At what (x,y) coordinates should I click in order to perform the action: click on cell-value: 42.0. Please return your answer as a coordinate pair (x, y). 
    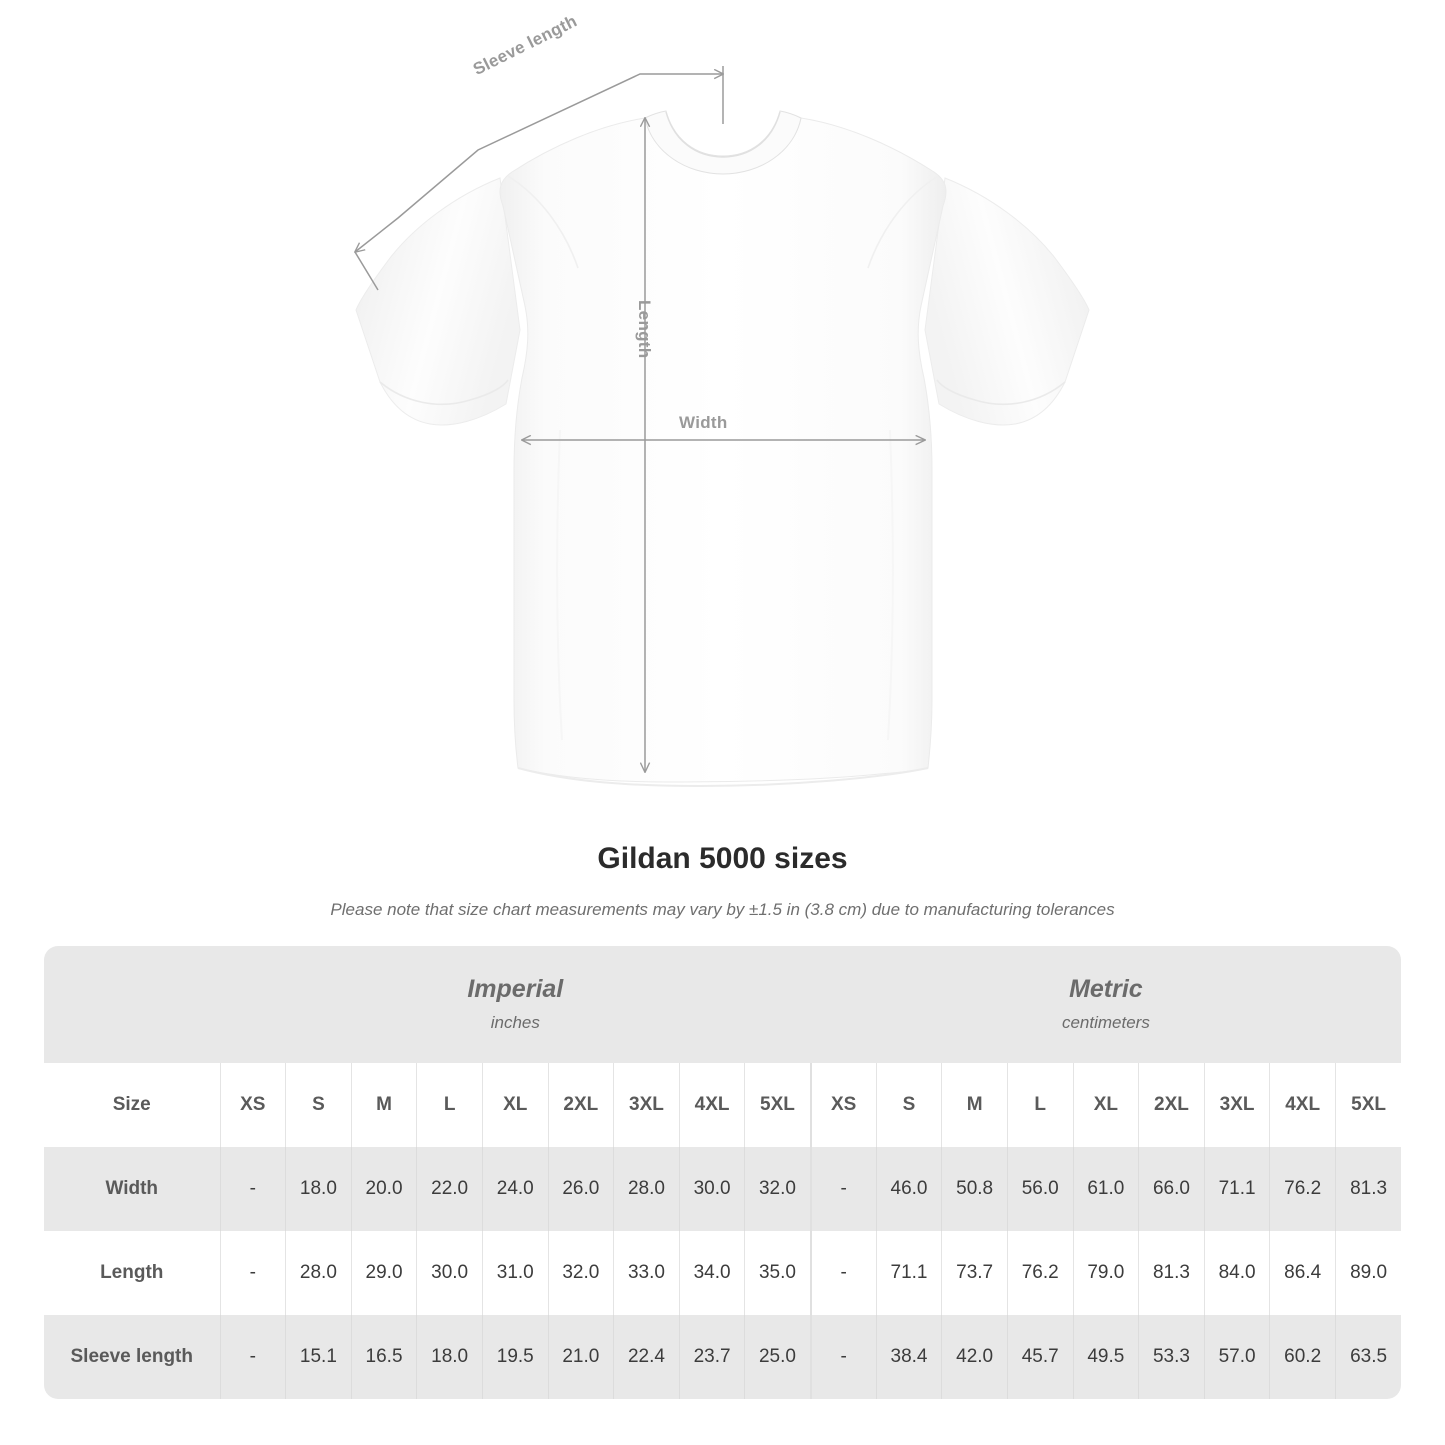
    Looking at the image, I should click on (974, 1357).